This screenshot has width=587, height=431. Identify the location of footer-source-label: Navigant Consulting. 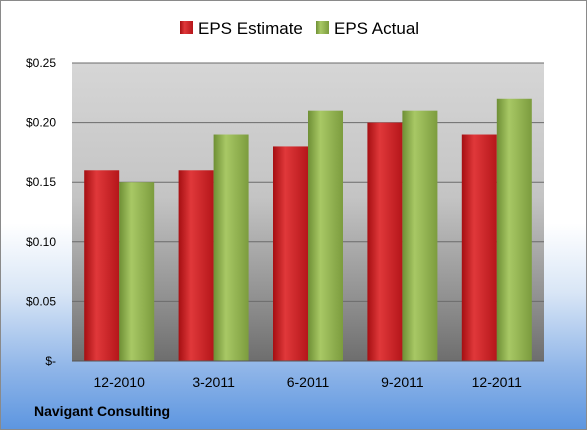
(102, 411).